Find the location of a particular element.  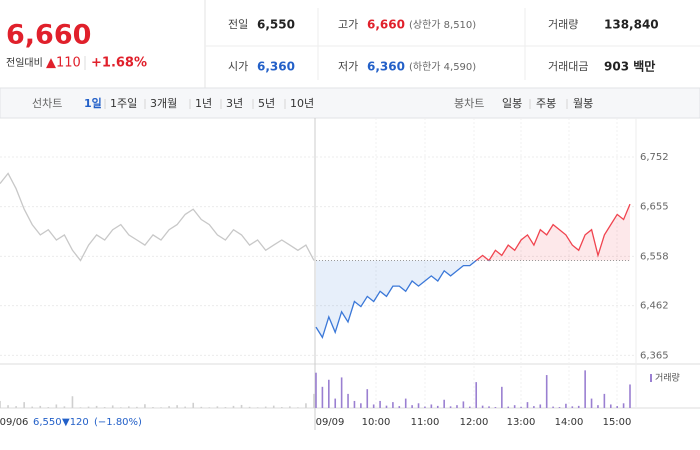

tab: 3개월 is located at coordinates (163, 103).